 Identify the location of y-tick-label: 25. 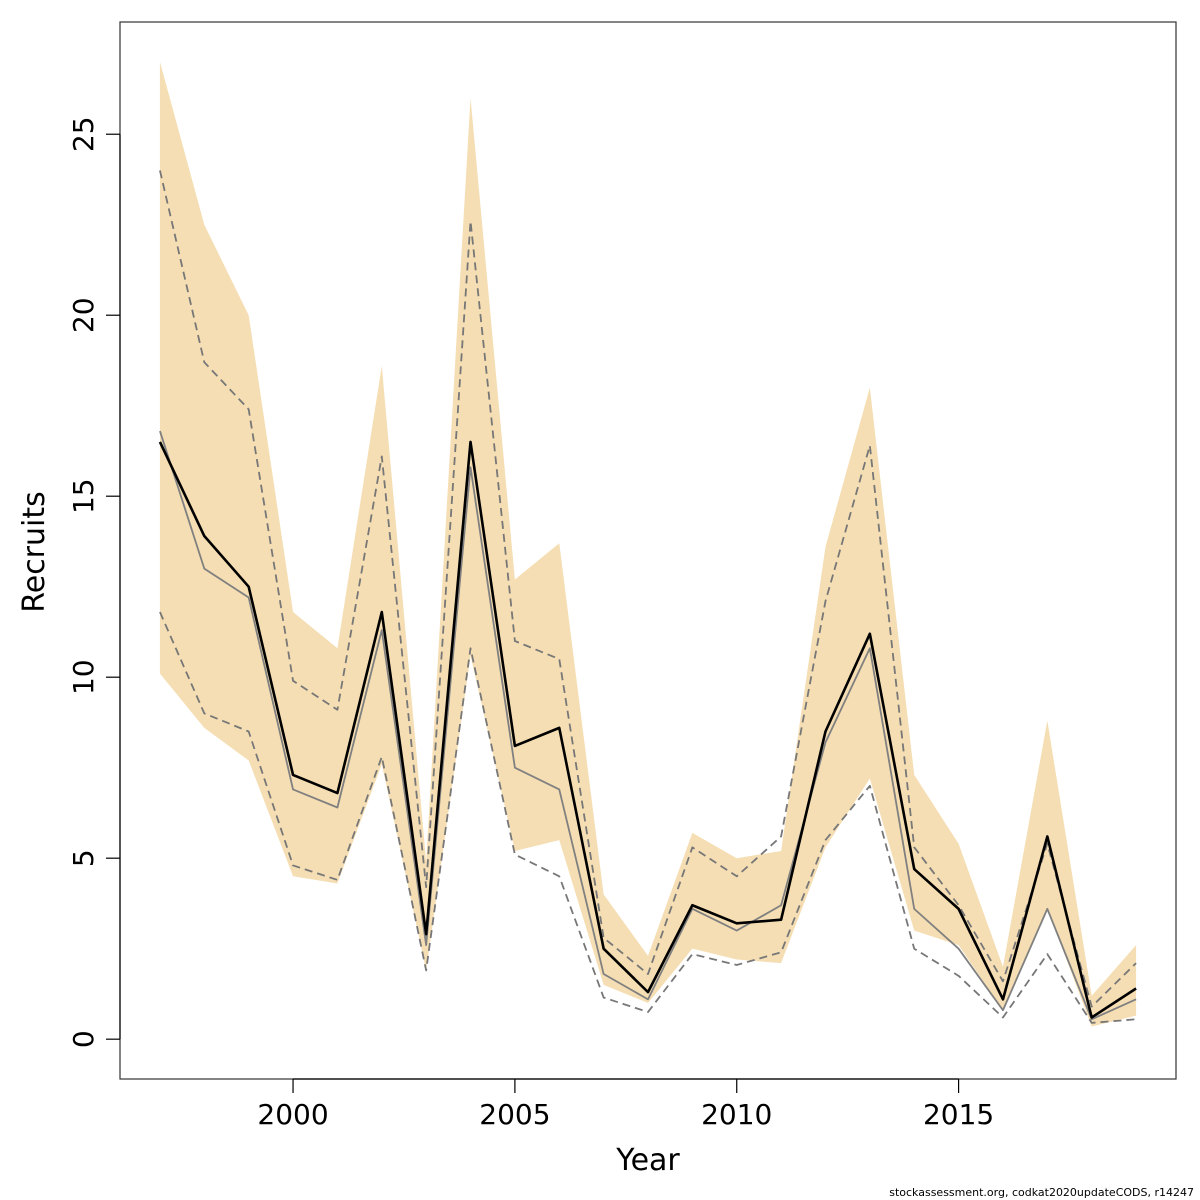
(83, 134).